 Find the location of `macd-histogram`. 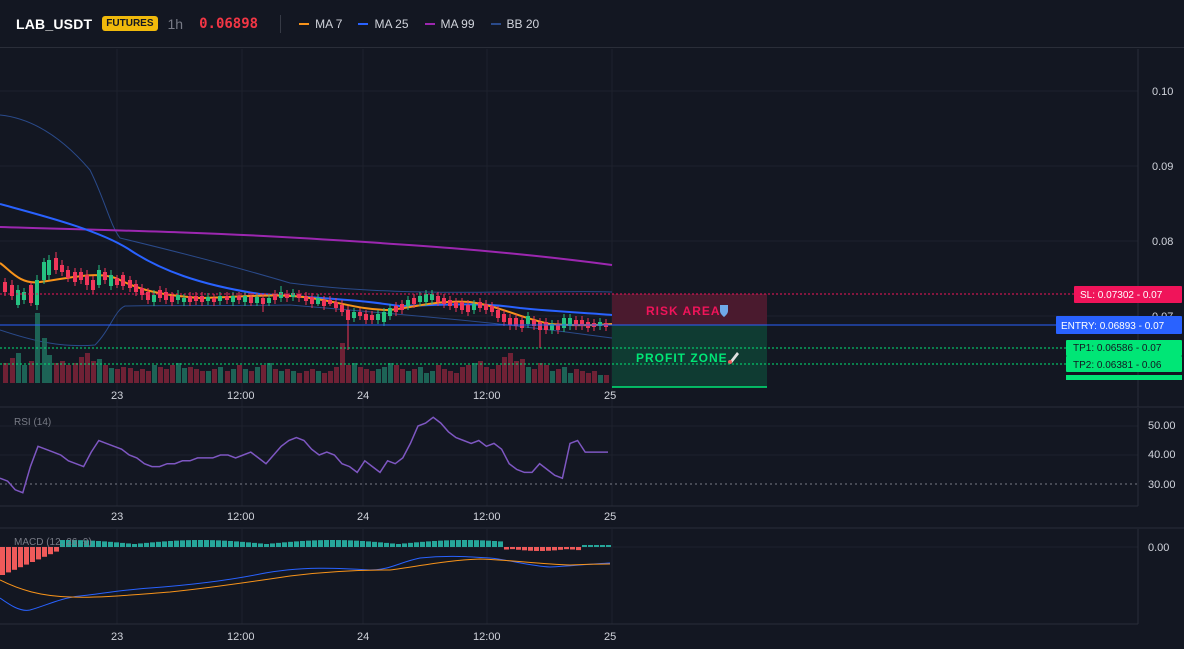

macd-histogram is located at coordinates (305, 557).